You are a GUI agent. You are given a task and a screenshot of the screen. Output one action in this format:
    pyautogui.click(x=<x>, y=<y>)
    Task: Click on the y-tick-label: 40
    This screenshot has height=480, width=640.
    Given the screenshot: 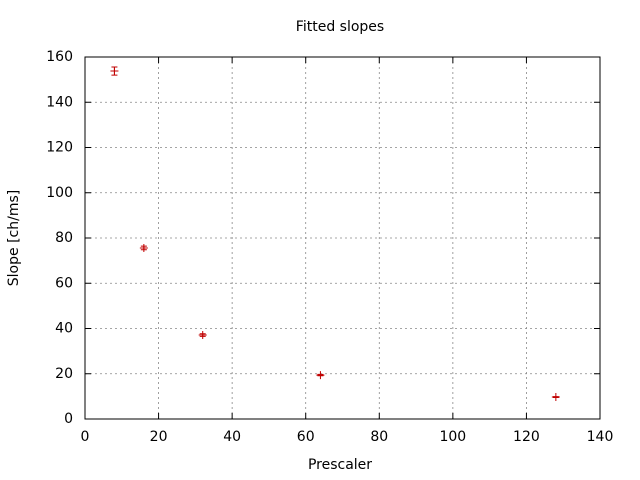 What is the action you would take?
    pyautogui.click(x=64, y=329)
    